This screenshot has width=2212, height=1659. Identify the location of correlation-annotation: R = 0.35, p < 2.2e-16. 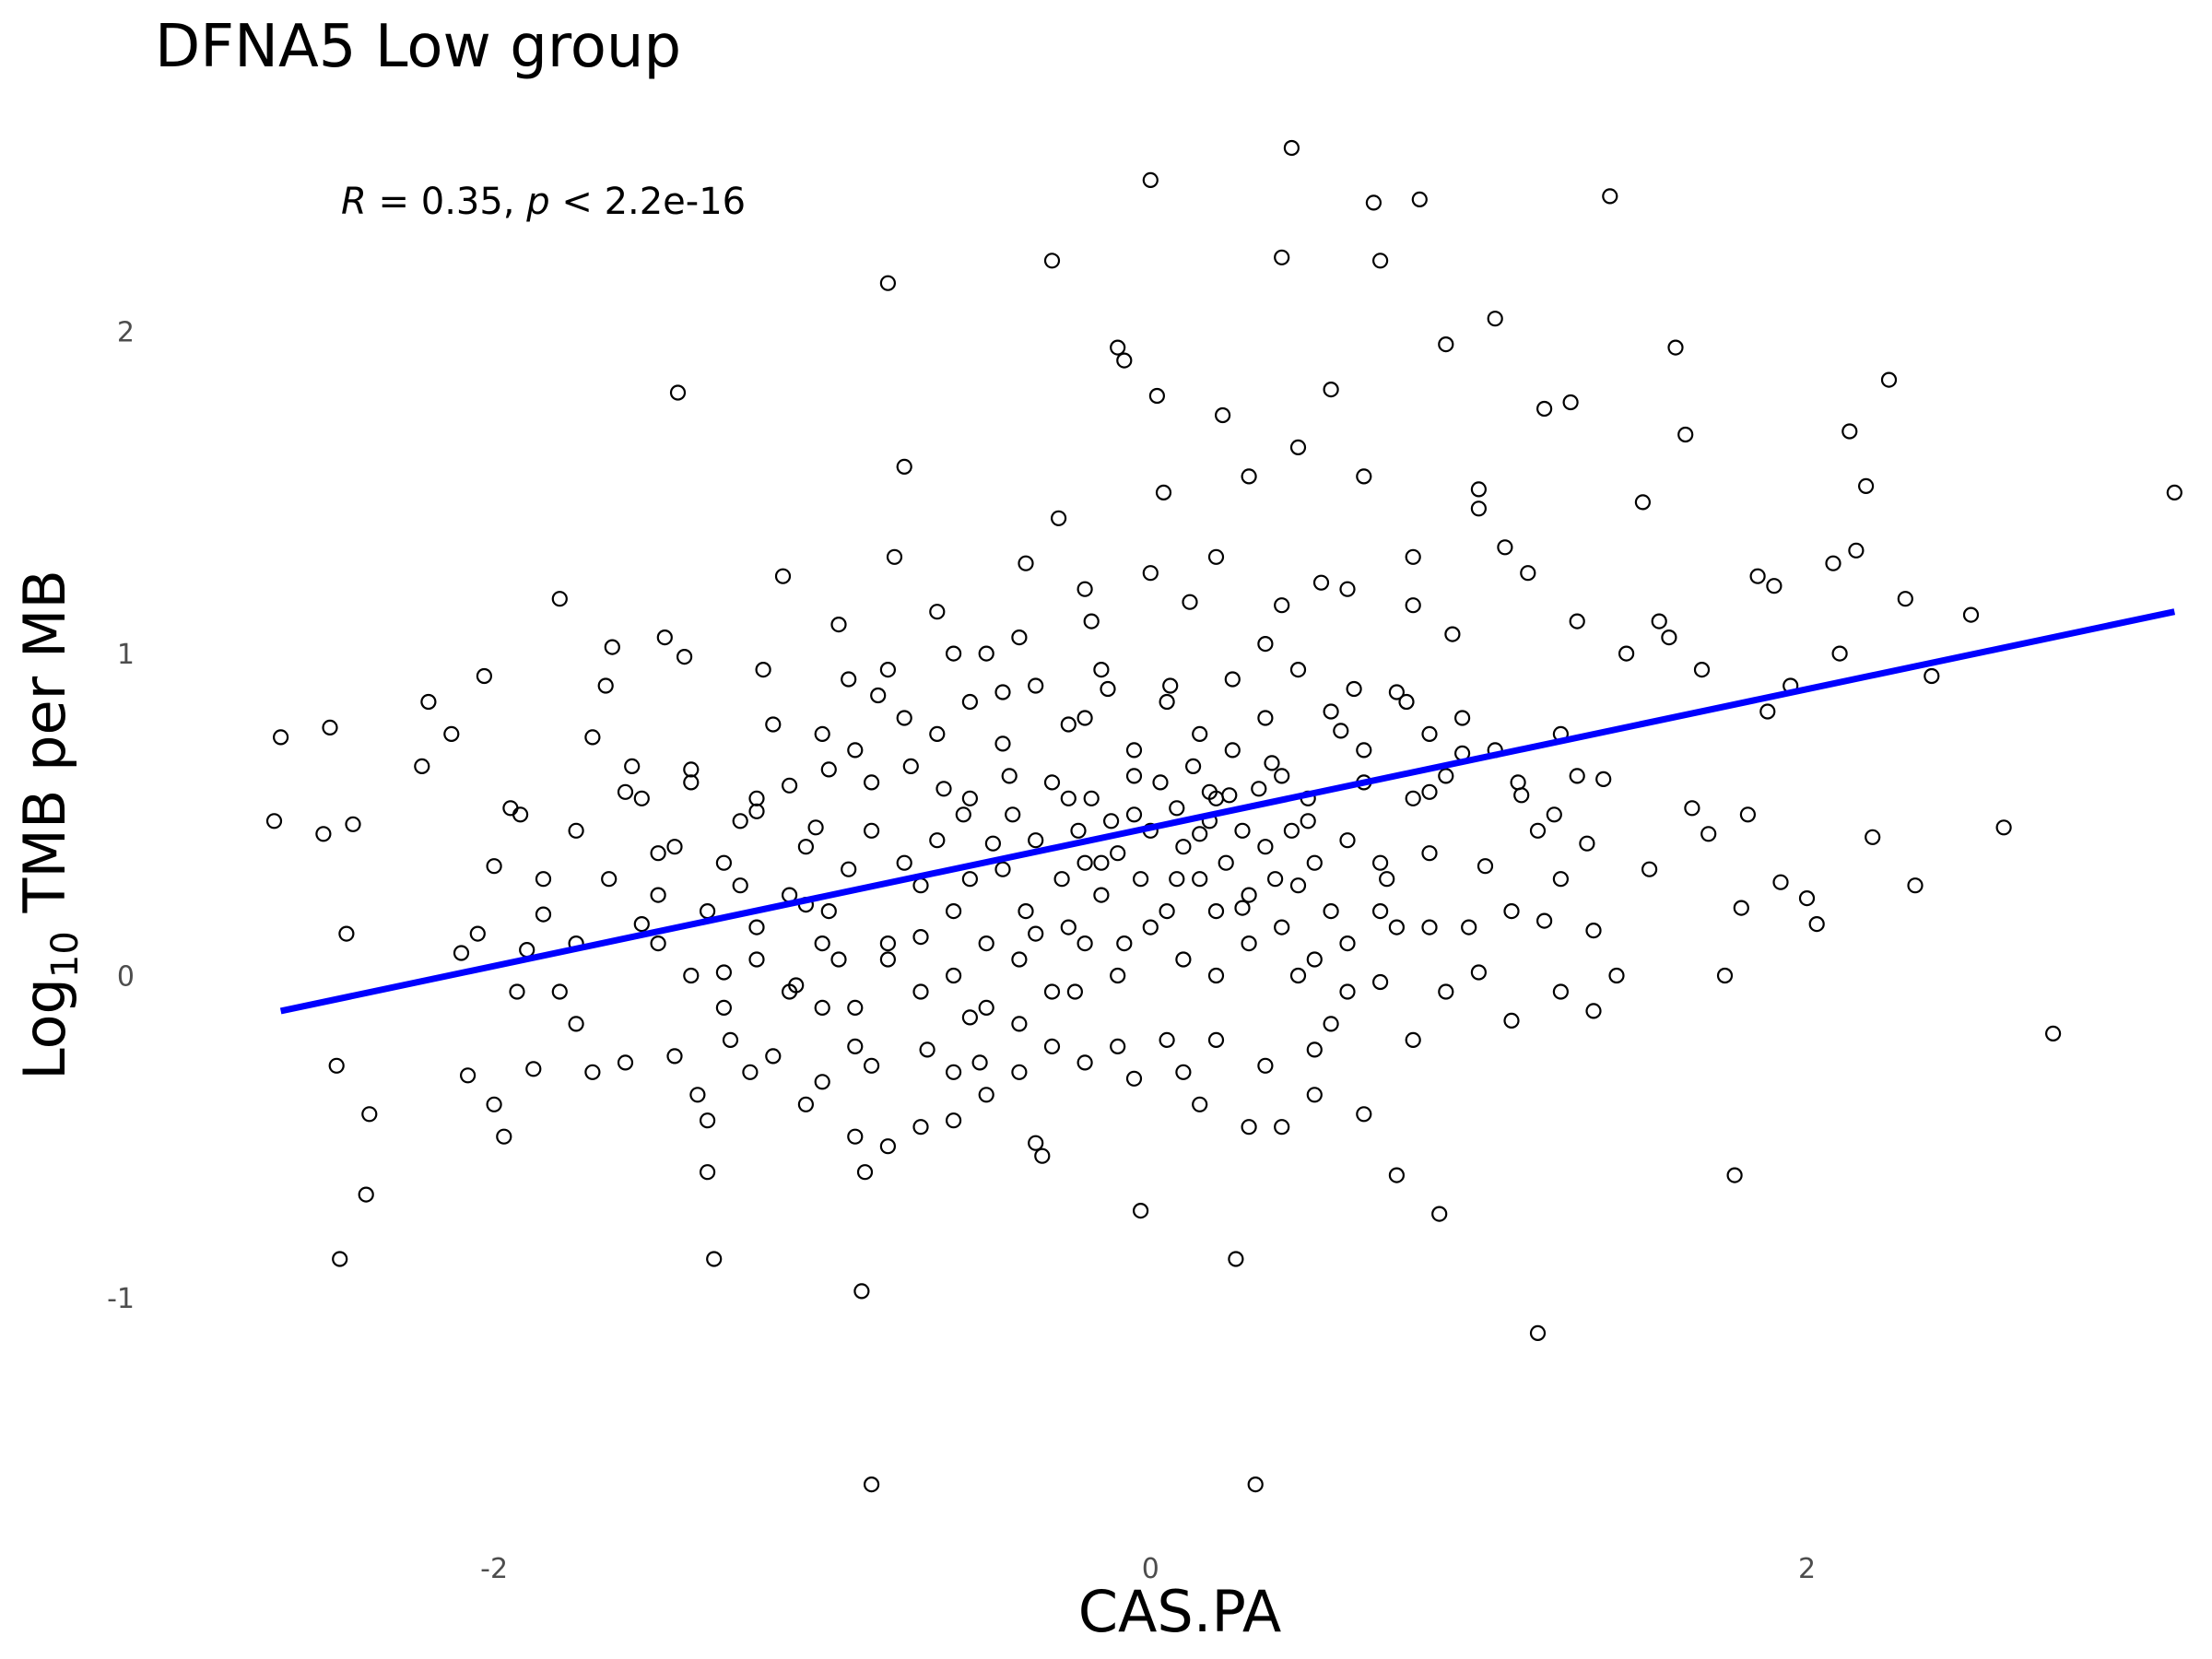
(543, 202).